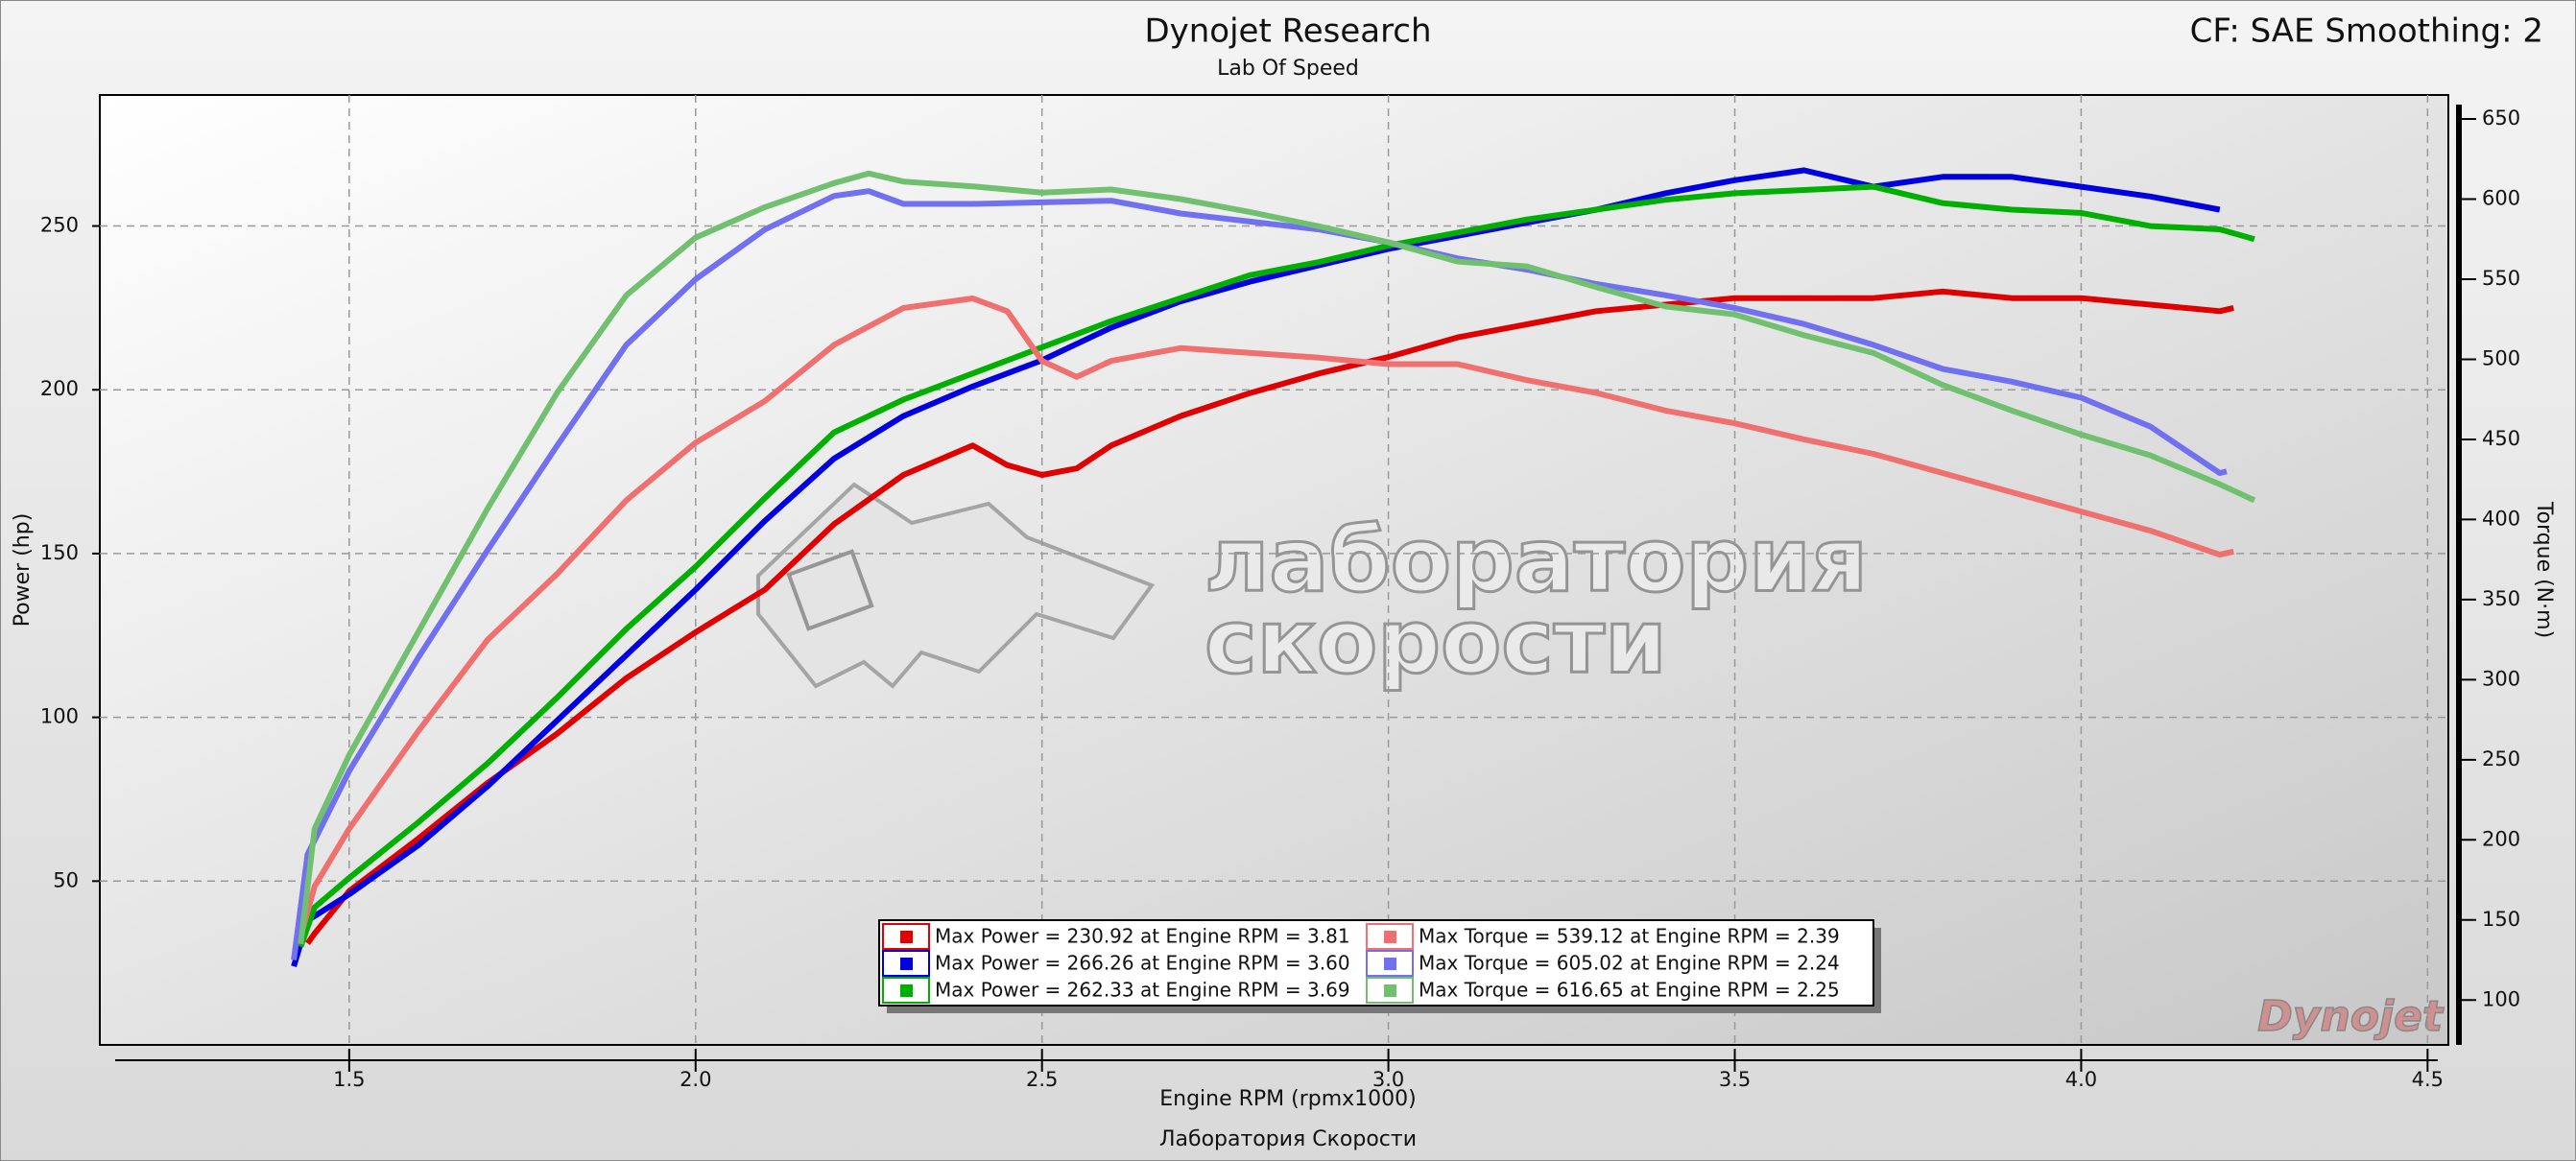 The width and height of the screenshot is (2576, 1161). I want to click on y2-axis-label: Torque (N·m), so click(2544, 569).